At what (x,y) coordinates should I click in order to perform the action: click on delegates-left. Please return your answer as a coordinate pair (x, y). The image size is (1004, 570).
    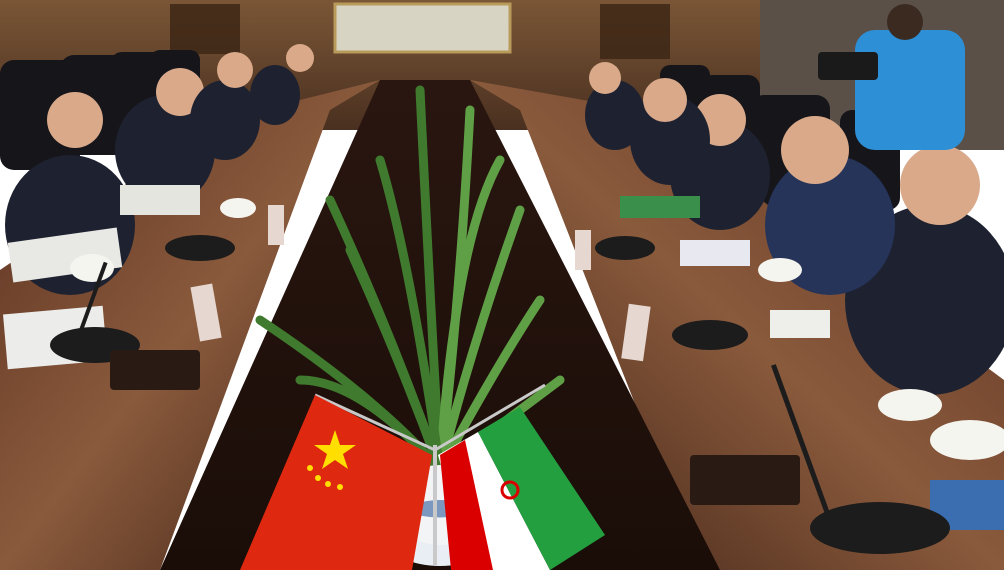
    Looking at the image, I should click on (159, 169).